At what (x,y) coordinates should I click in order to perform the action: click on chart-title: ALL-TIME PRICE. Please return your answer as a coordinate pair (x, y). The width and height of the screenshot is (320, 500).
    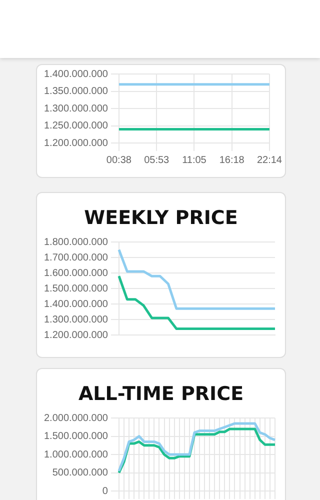
    Looking at the image, I should click on (161, 394).